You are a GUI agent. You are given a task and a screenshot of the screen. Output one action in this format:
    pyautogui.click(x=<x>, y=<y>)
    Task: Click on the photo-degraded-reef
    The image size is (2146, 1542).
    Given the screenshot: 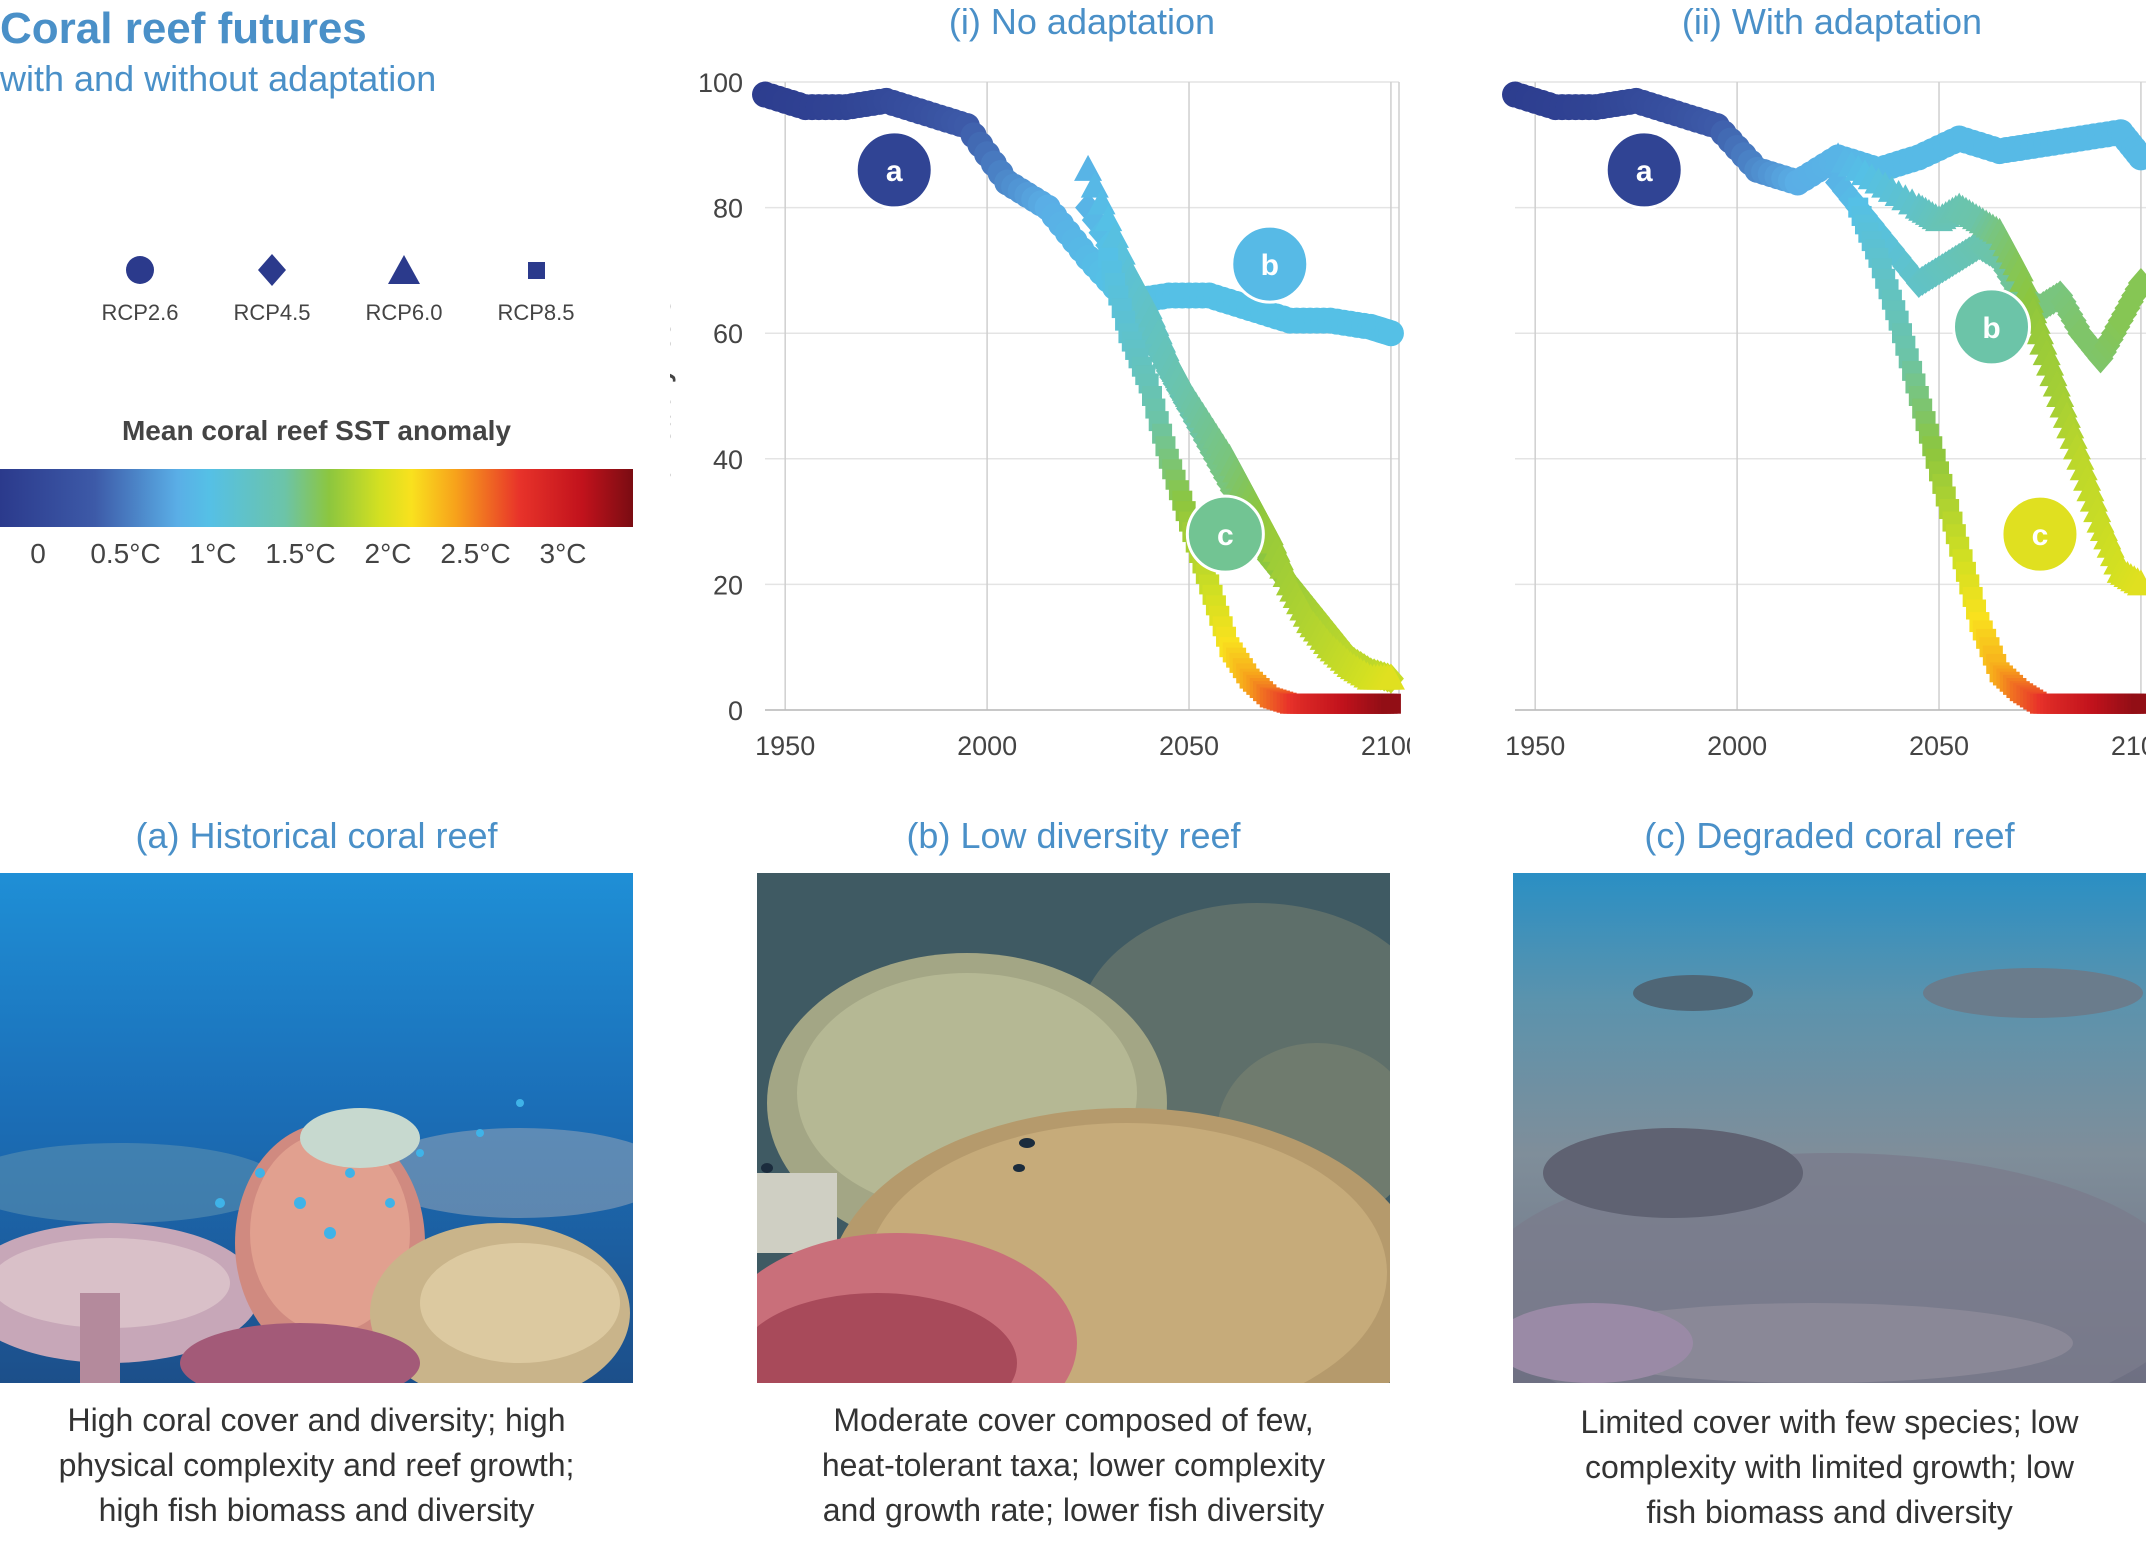 What is the action you would take?
    pyautogui.click(x=1829, y=1128)
    